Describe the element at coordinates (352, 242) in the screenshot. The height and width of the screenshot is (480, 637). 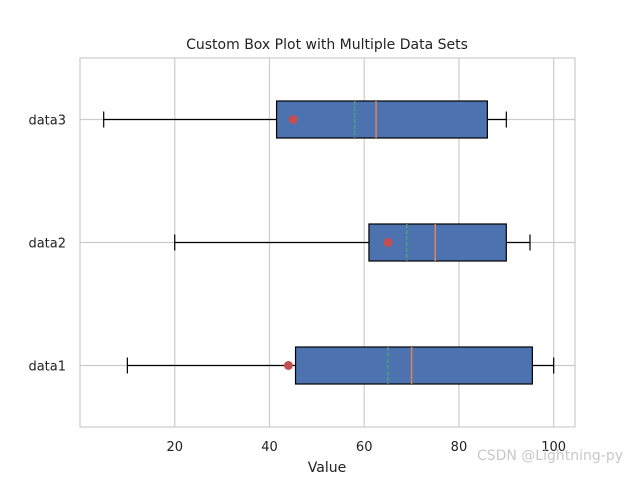
I see `box-data2` at that location.